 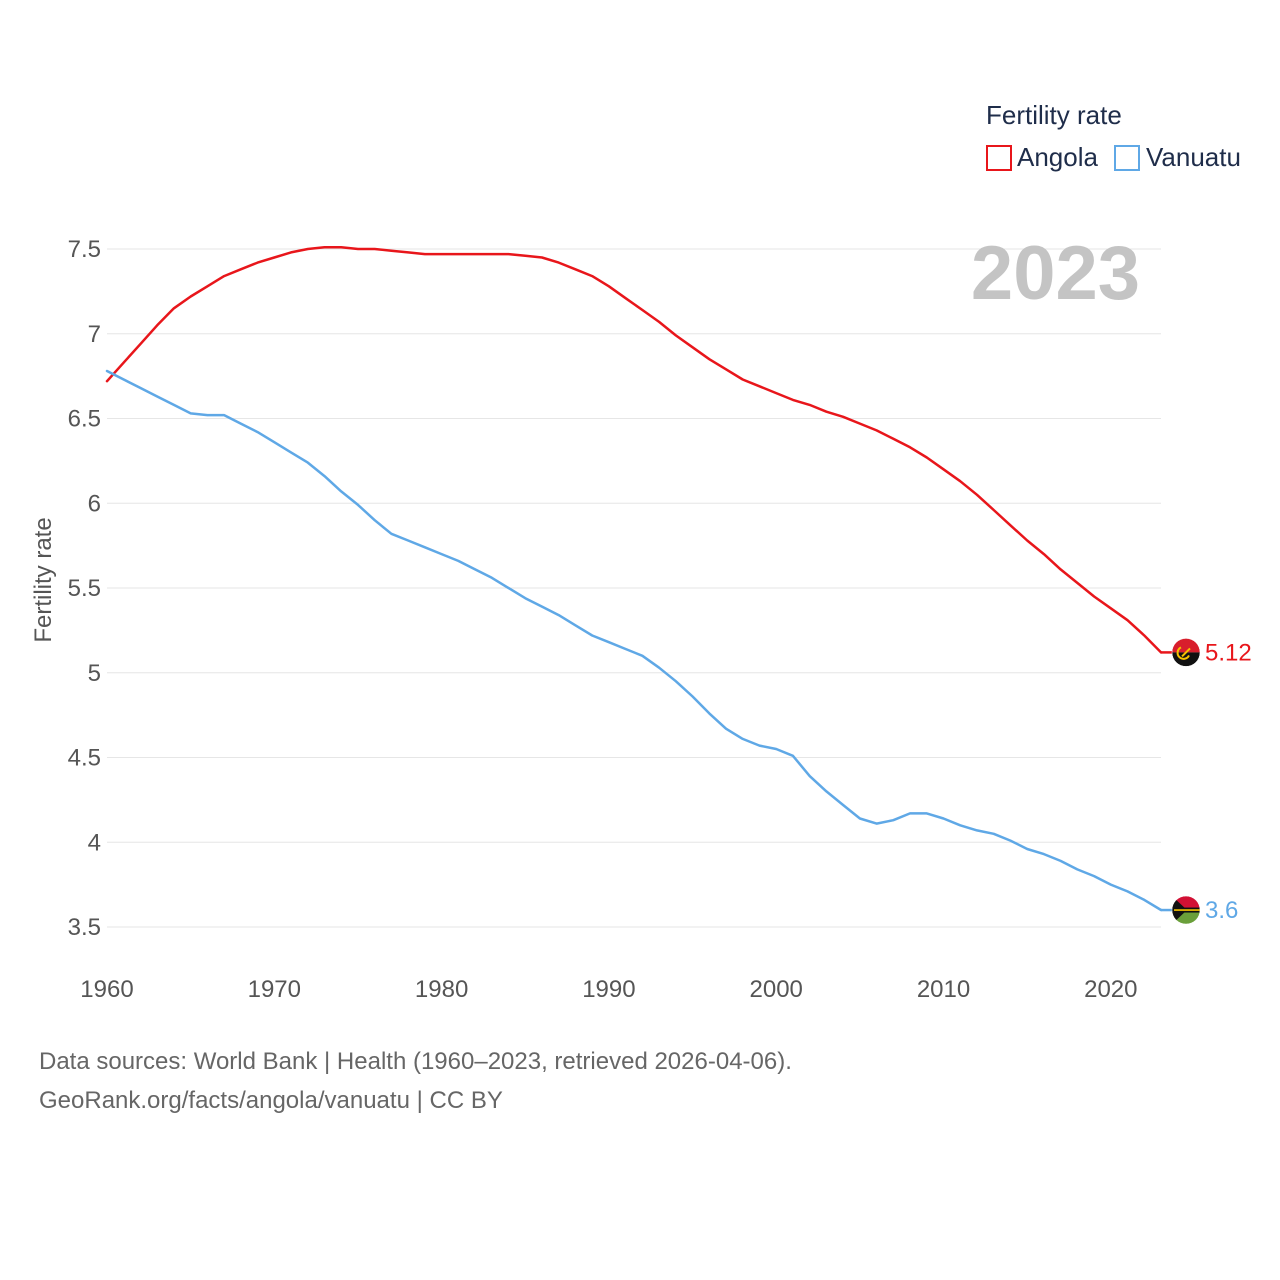 What do you see at coordinates (943, 989) in the screenshot?
I see `x-tick-label: 2010` at bounding box center [943, 989].